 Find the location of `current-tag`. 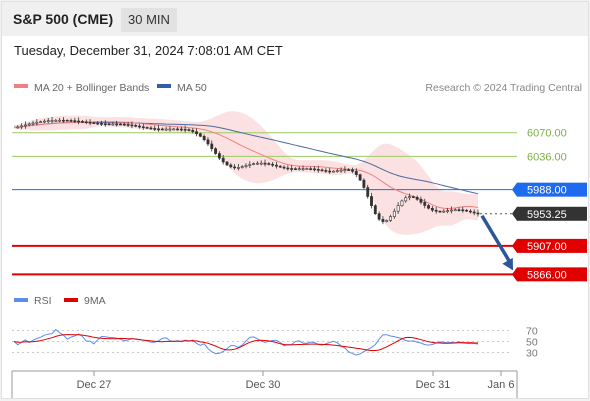

current-tag is located at coordinates (552, 213).